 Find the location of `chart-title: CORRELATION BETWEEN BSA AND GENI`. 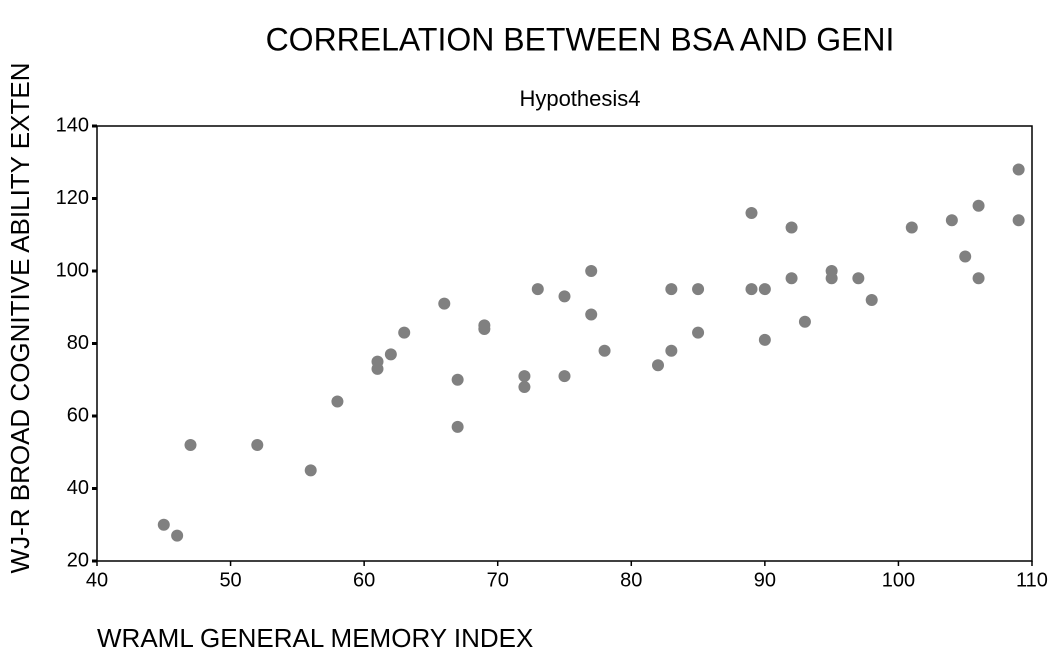

chart-title: CORRELATION BETWEEN BSA AND GENI is located at coordinates (580, 39).